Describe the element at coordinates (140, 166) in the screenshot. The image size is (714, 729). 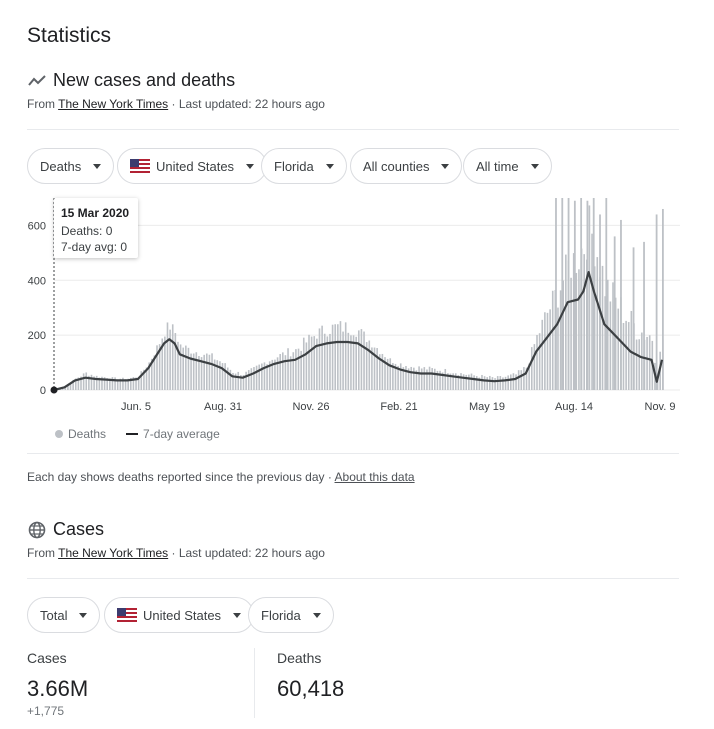
I see `us-flag-icon` at that location.